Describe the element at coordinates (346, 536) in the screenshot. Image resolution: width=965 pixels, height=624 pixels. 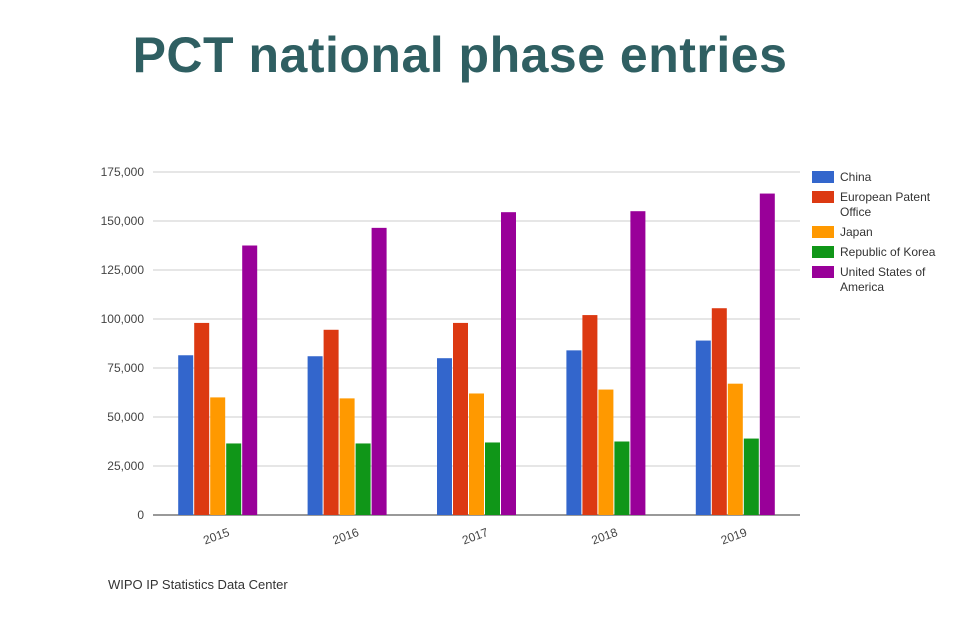
I see `x-tick-label: 2016` at that location.